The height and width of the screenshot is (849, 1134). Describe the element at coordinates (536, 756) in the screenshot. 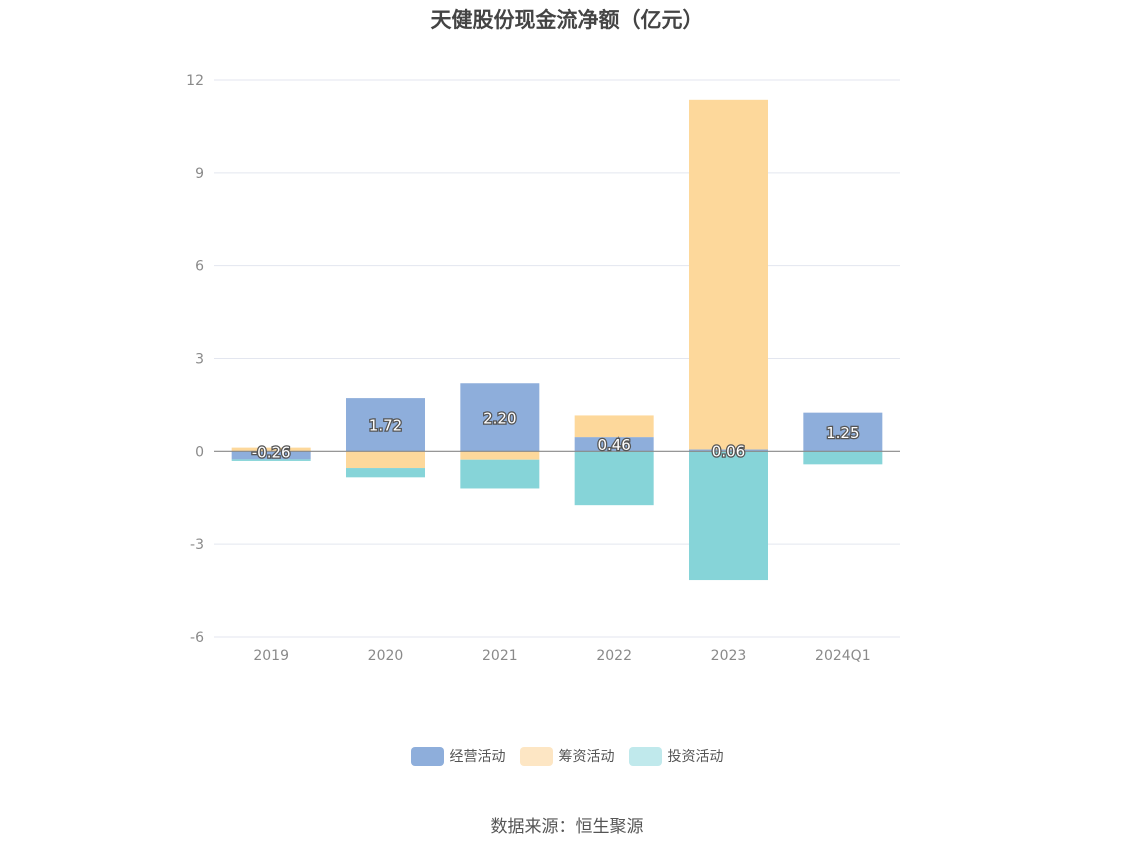

I see `legend-swatch-financing` at that location.